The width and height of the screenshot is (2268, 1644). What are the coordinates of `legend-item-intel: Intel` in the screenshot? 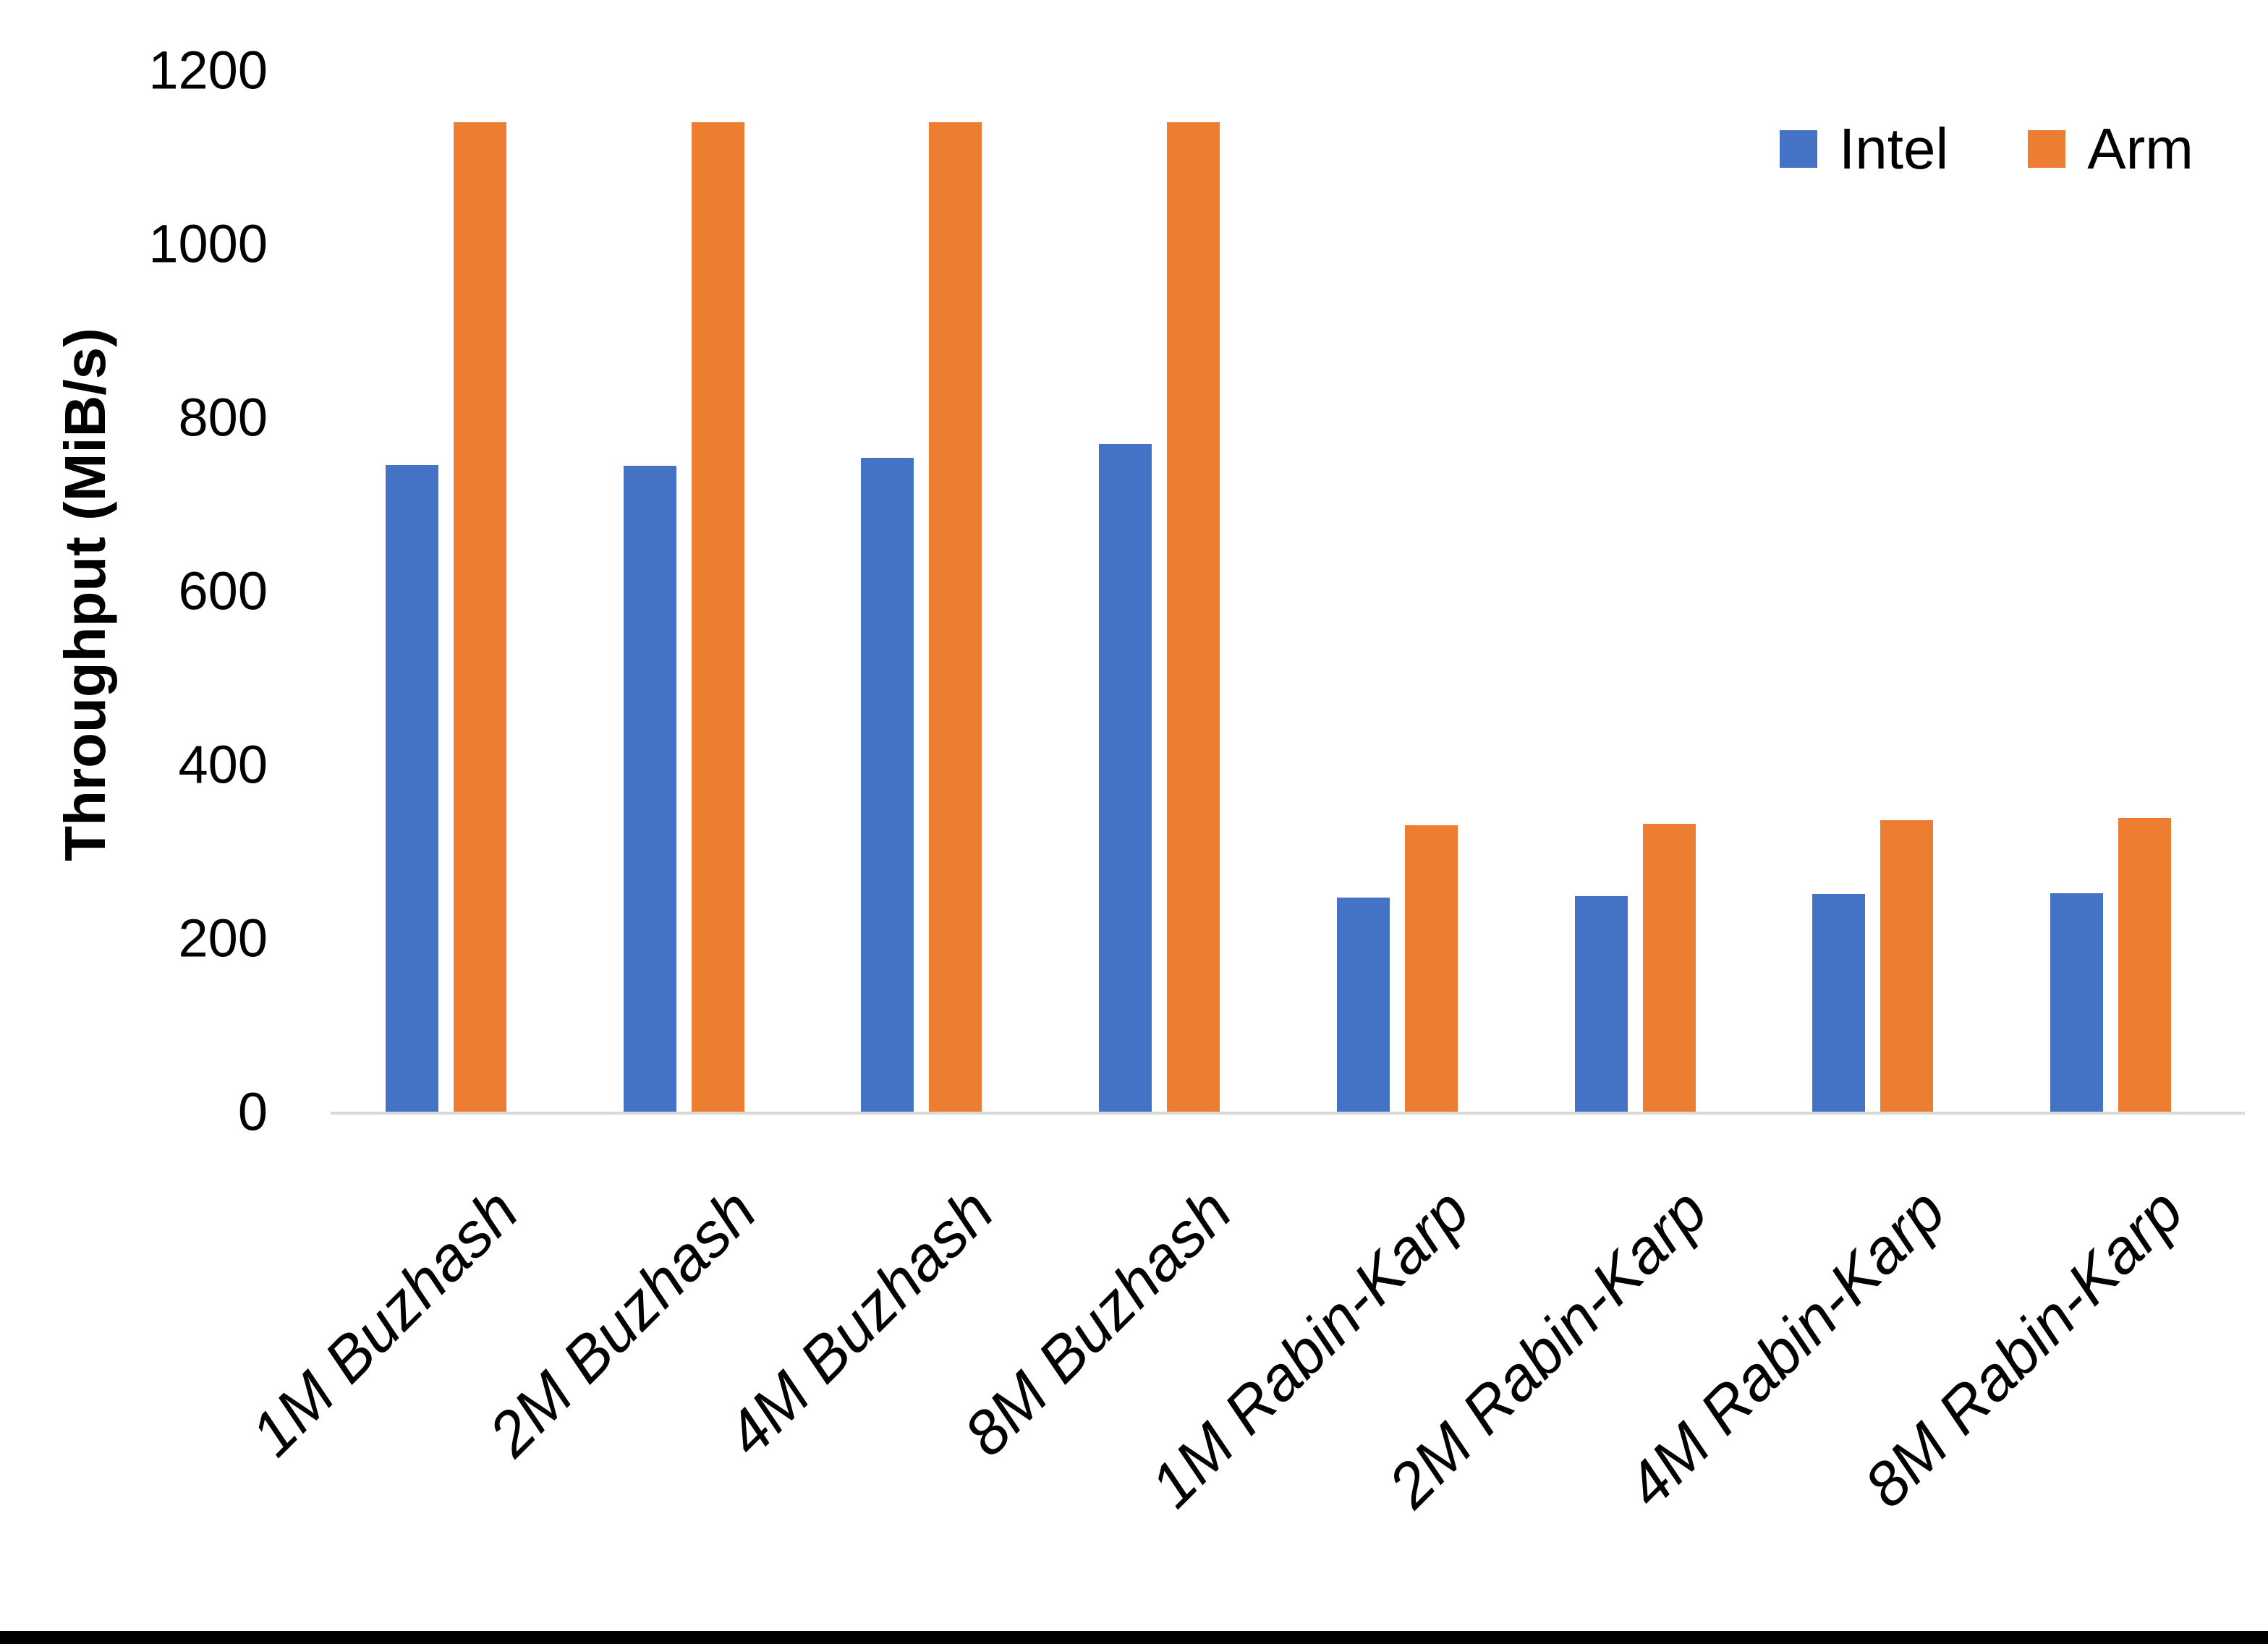 It's located at (1864, 149).